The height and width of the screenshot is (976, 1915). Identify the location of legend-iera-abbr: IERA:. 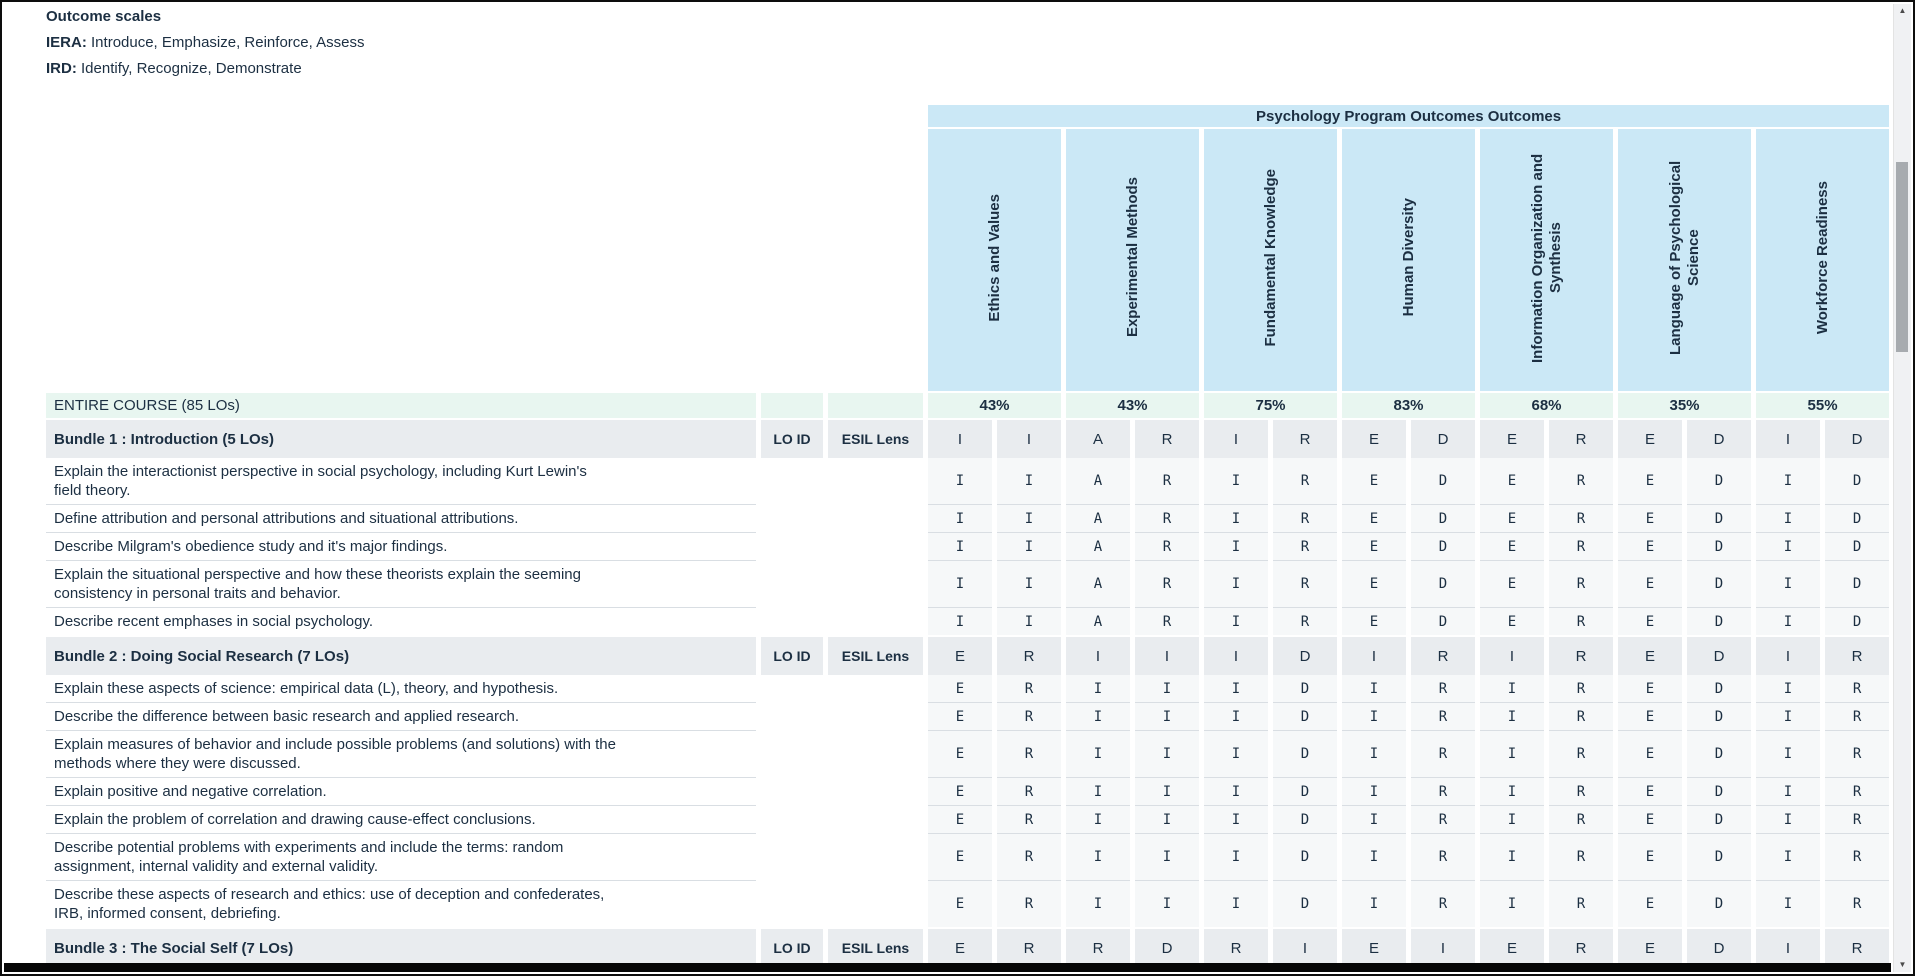
(66, 42).